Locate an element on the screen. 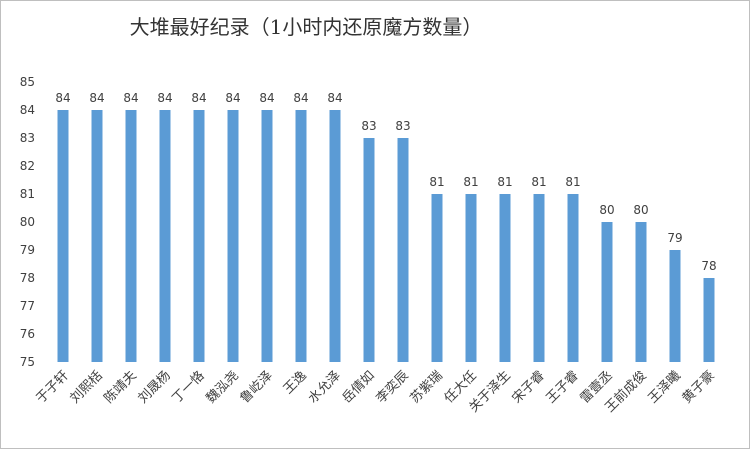  y-tick-label: 82 is located at coordinates (27, 166).